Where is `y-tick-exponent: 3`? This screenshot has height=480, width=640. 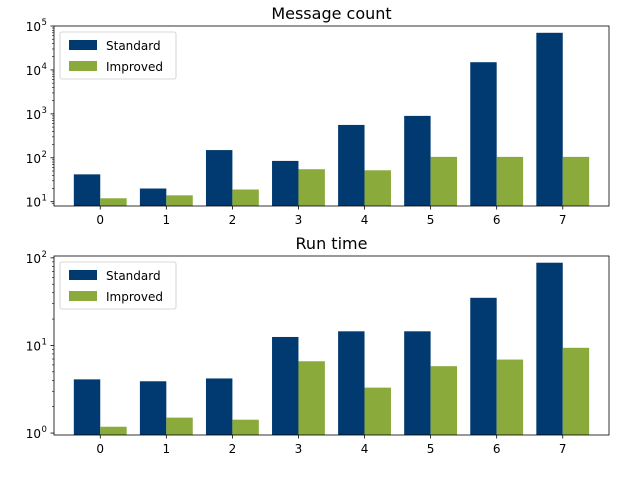 y-tick-exponent: 3 is located at coordinates (44, 111).